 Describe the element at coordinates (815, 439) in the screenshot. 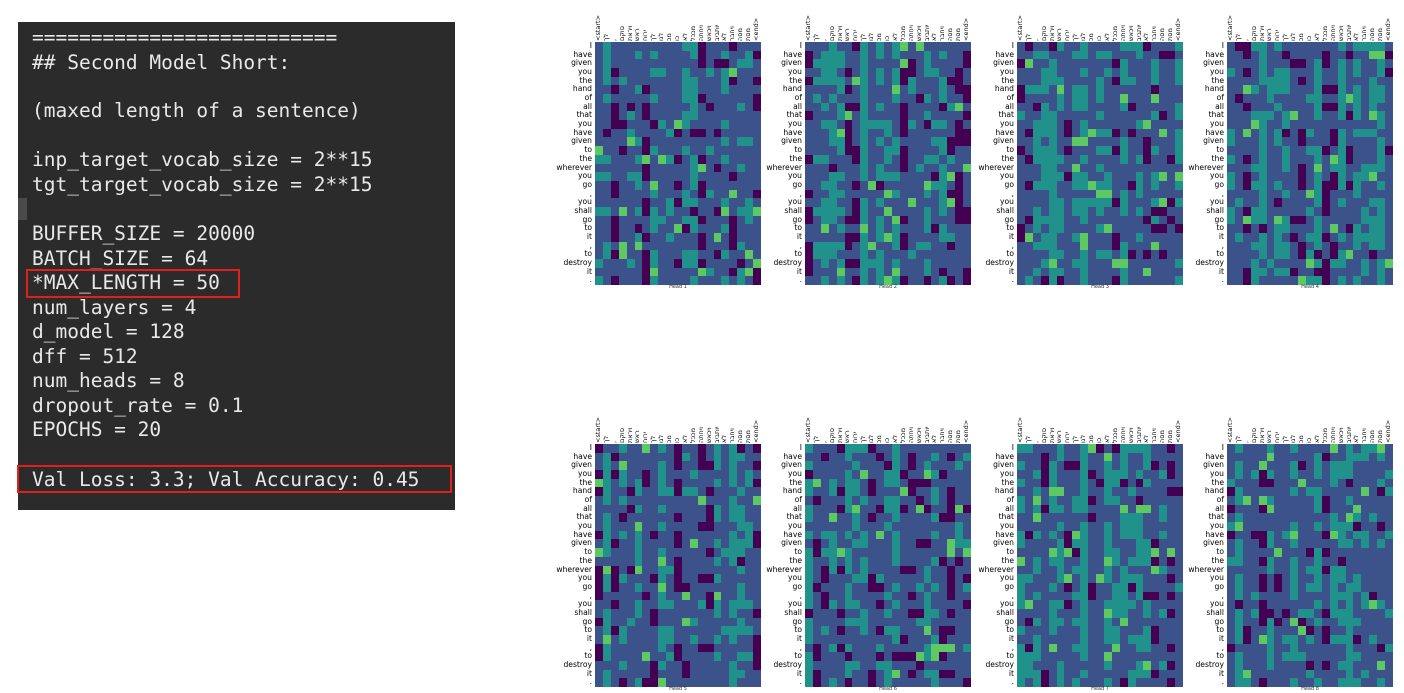

I see `x-tick-label: לך` at that location.